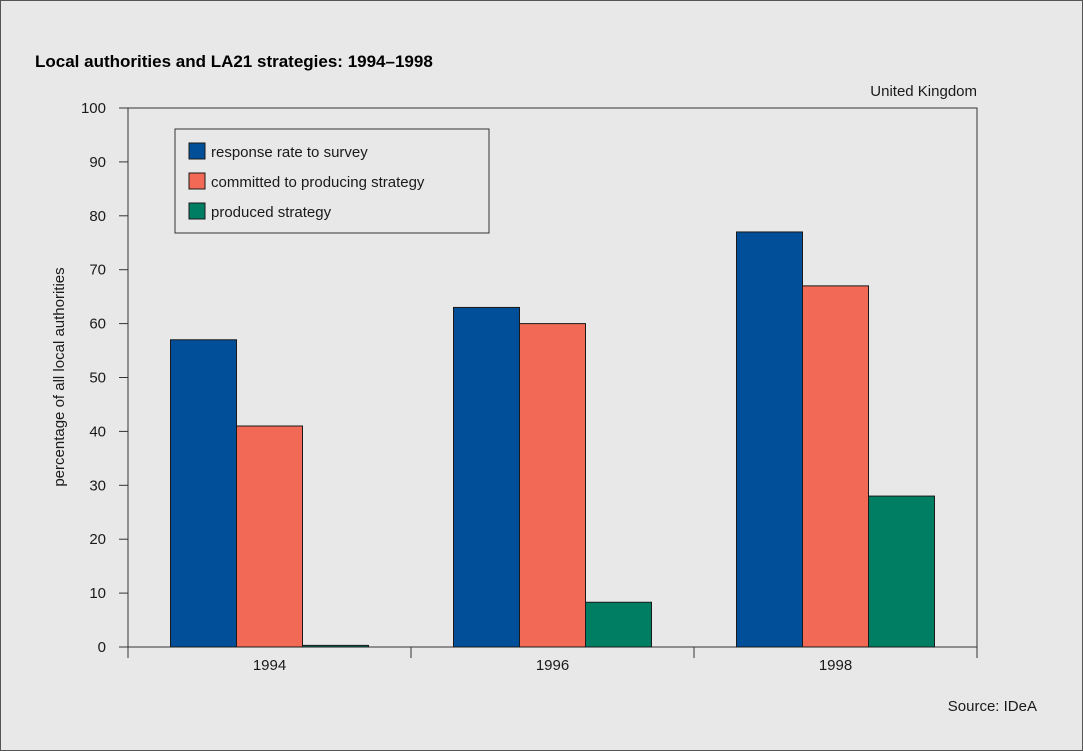 This screenshot has width=1083, height=751. What do you see at coordinates (97, 216) in the screenshot?
I see `y-tick-label: 80` at bounding box center [97, 216].